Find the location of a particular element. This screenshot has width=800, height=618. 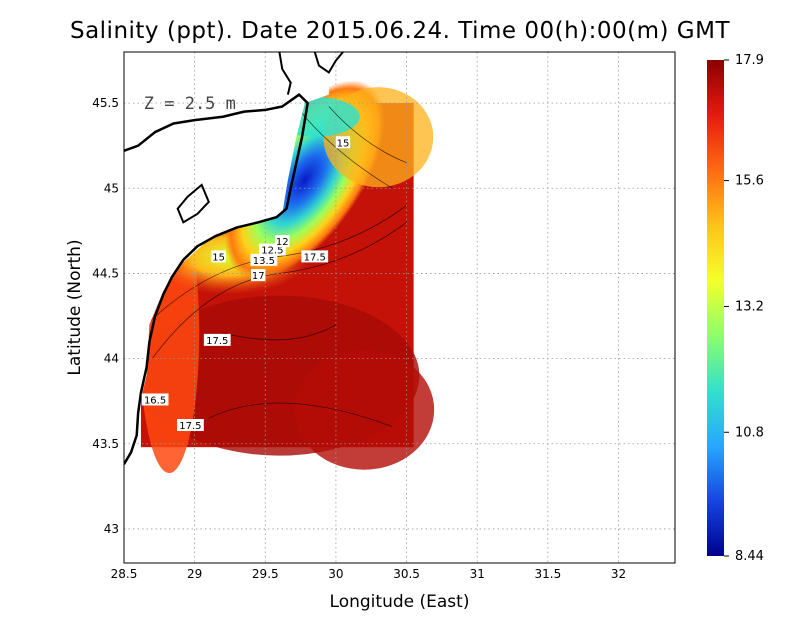

colorbar-tick-label: 8.44 is located at coordinates (749, 556).